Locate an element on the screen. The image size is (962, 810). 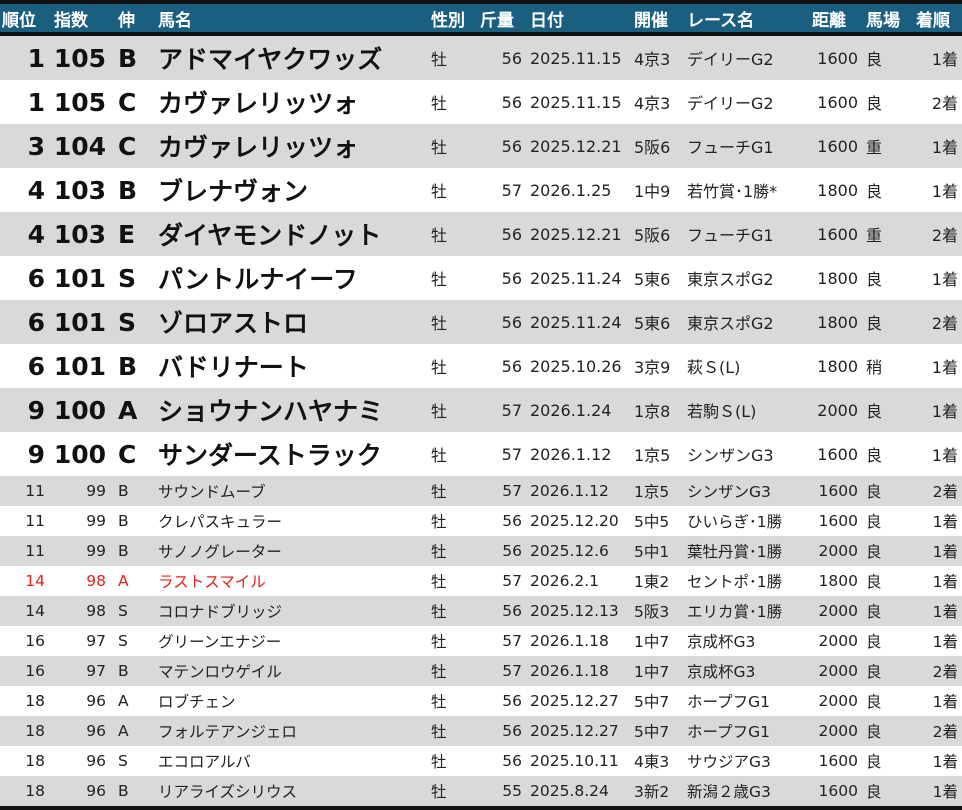
cell-rank: 4 is located at coordinates (36, 190).